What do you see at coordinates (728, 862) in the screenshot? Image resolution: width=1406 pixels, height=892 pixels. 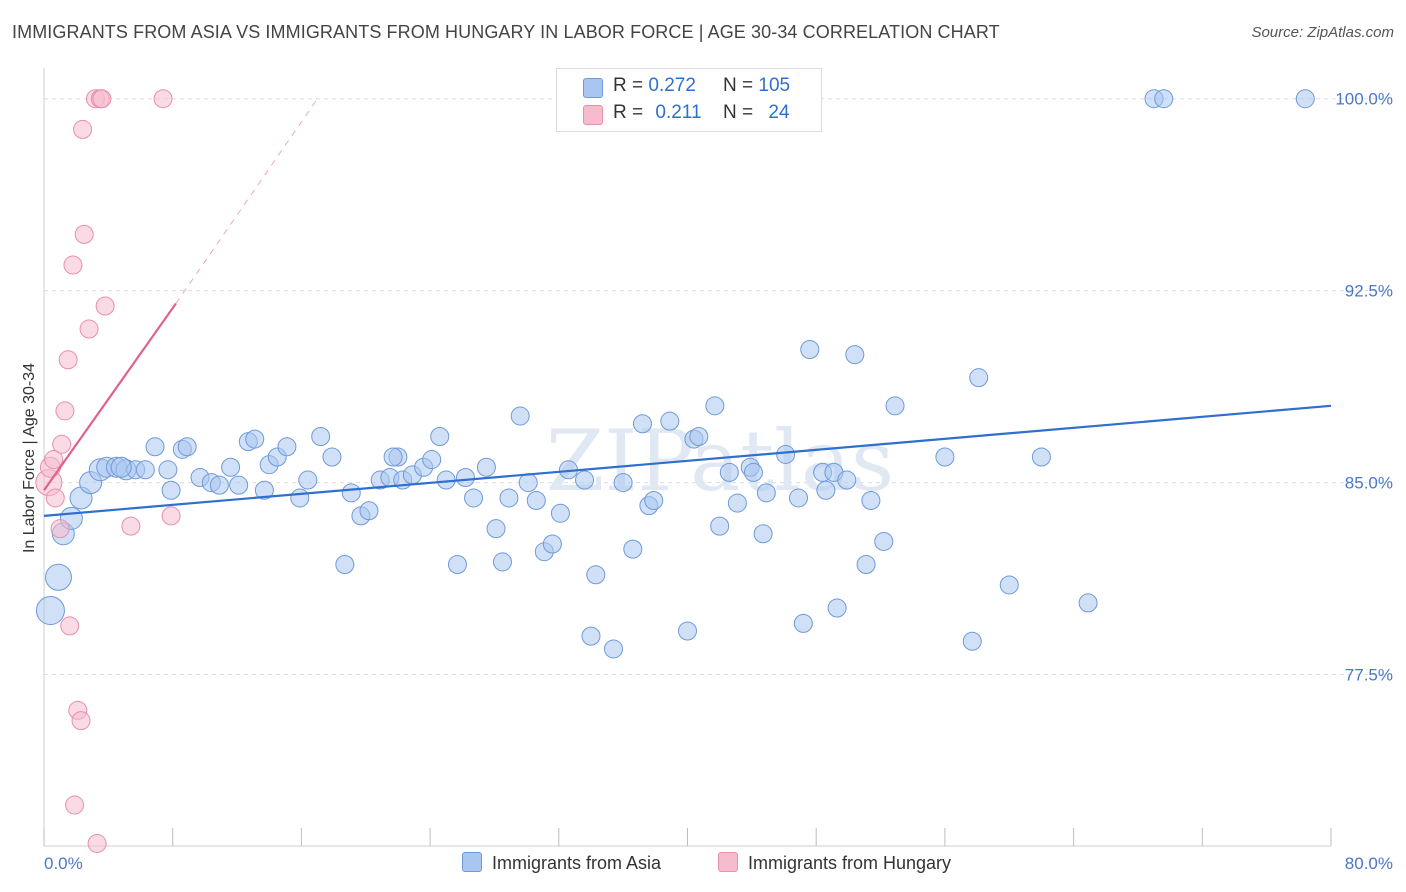 I see `bottom-legend-swatch-hungary` at bounding box center [728, 862].